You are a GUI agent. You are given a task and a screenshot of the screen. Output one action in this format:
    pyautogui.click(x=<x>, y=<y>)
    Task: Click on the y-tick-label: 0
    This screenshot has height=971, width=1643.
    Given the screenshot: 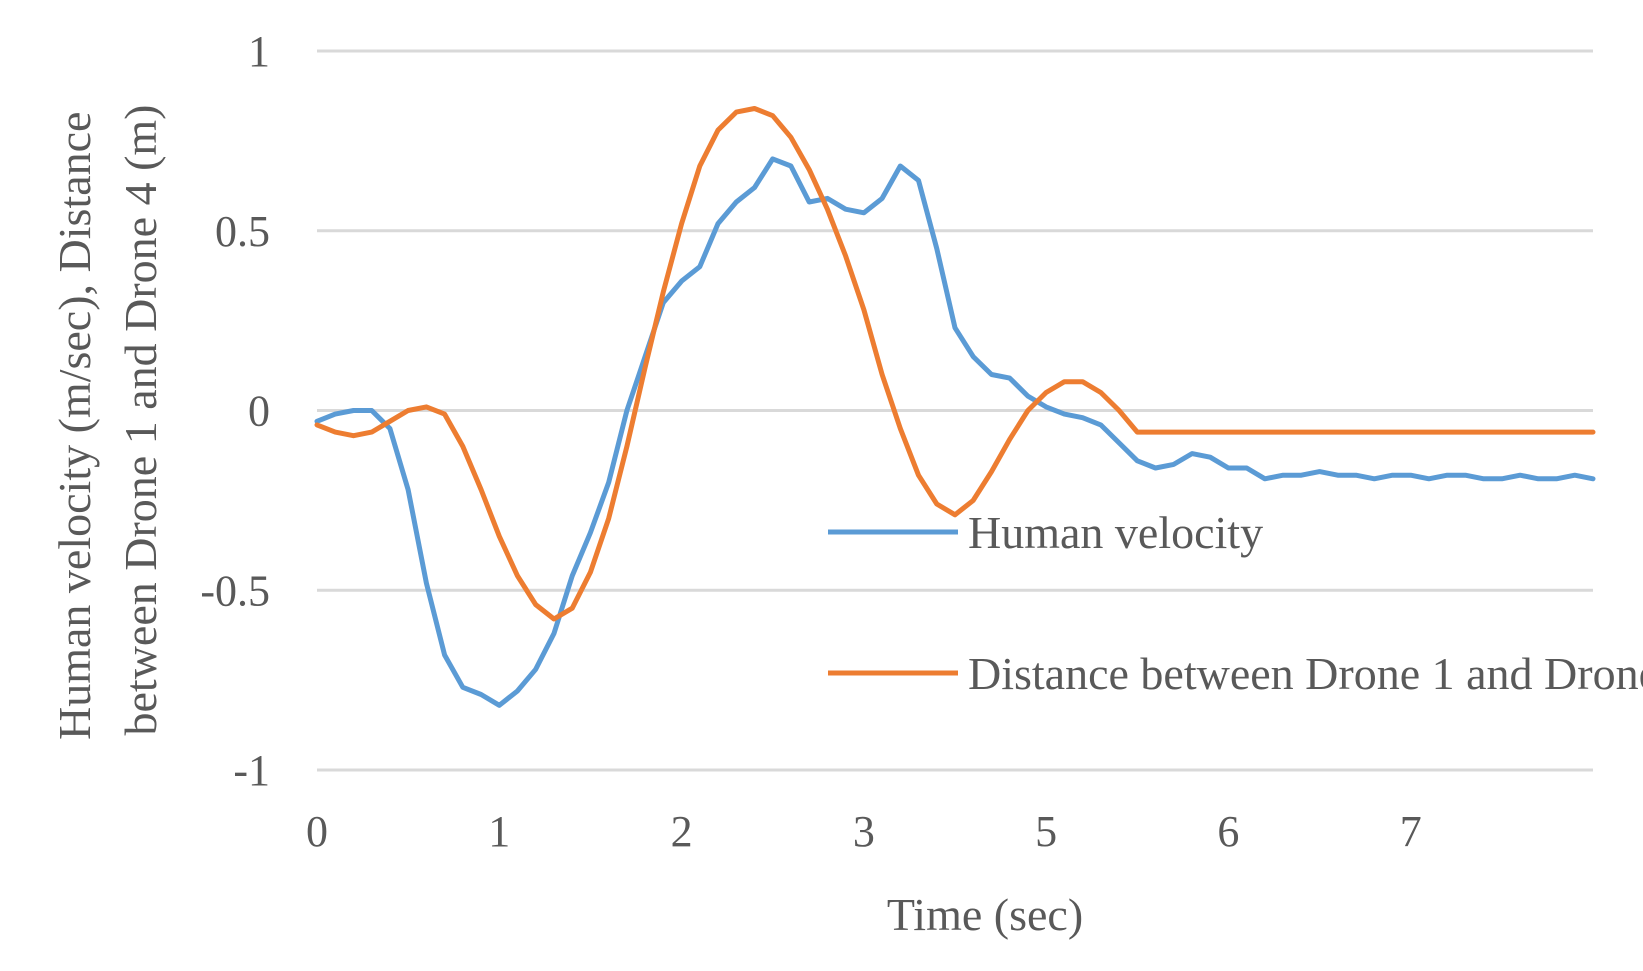 What is the action you would take?
    pyautogui.click(x=259, y=411)
    